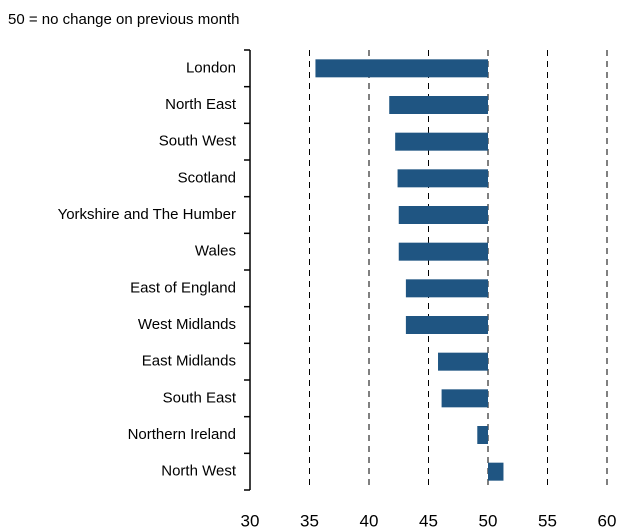 The height and width of the screenshot is (530, 621). What do you see at coordinates (183, 287) in the screenshot?
I see `y-tick-label: East of England` at bounding box center [183, 287].